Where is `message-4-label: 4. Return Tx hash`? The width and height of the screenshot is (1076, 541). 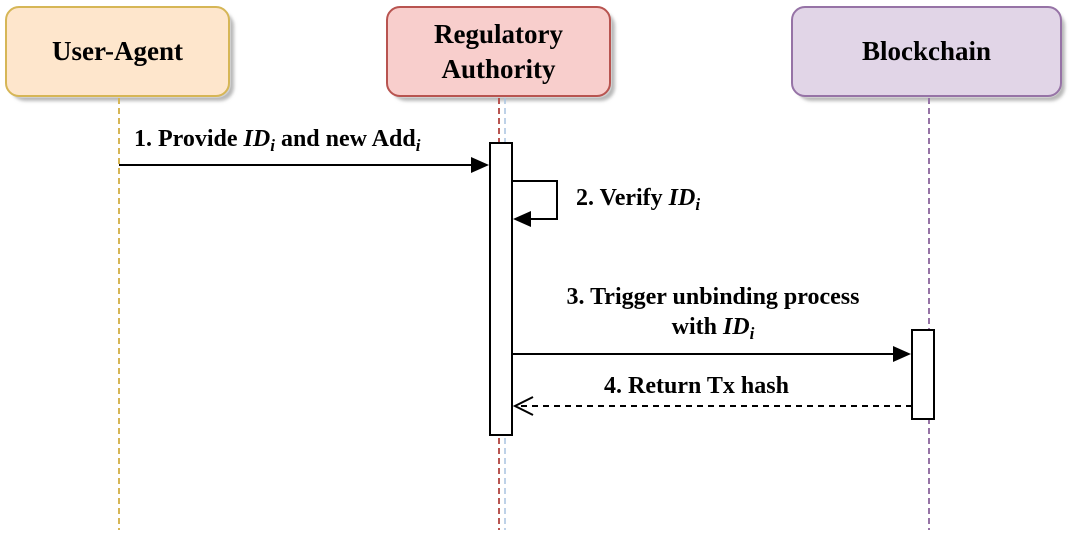
message-4-label: 4. Return Tx hash is located at coordinates (696, 386).